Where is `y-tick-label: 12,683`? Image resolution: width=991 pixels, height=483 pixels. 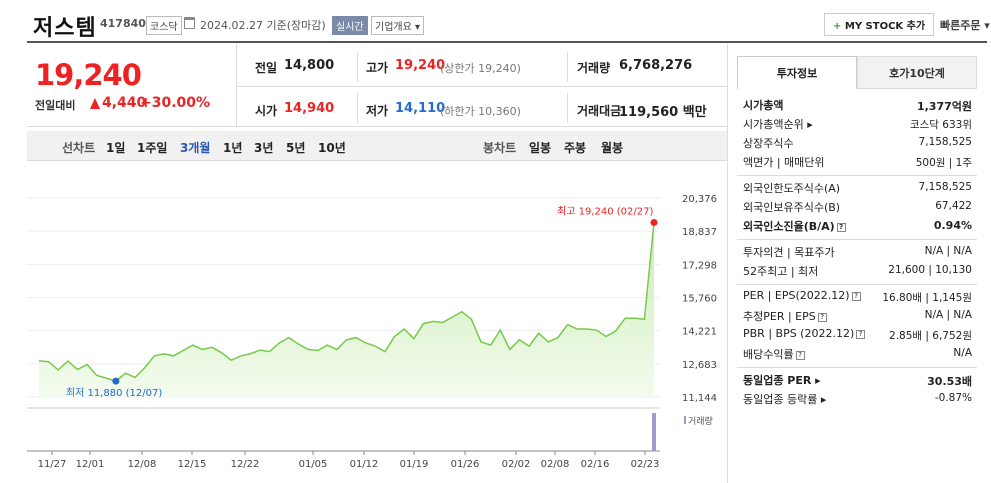 y-tick-label: 12,683 is located at coordinates (699, 365).